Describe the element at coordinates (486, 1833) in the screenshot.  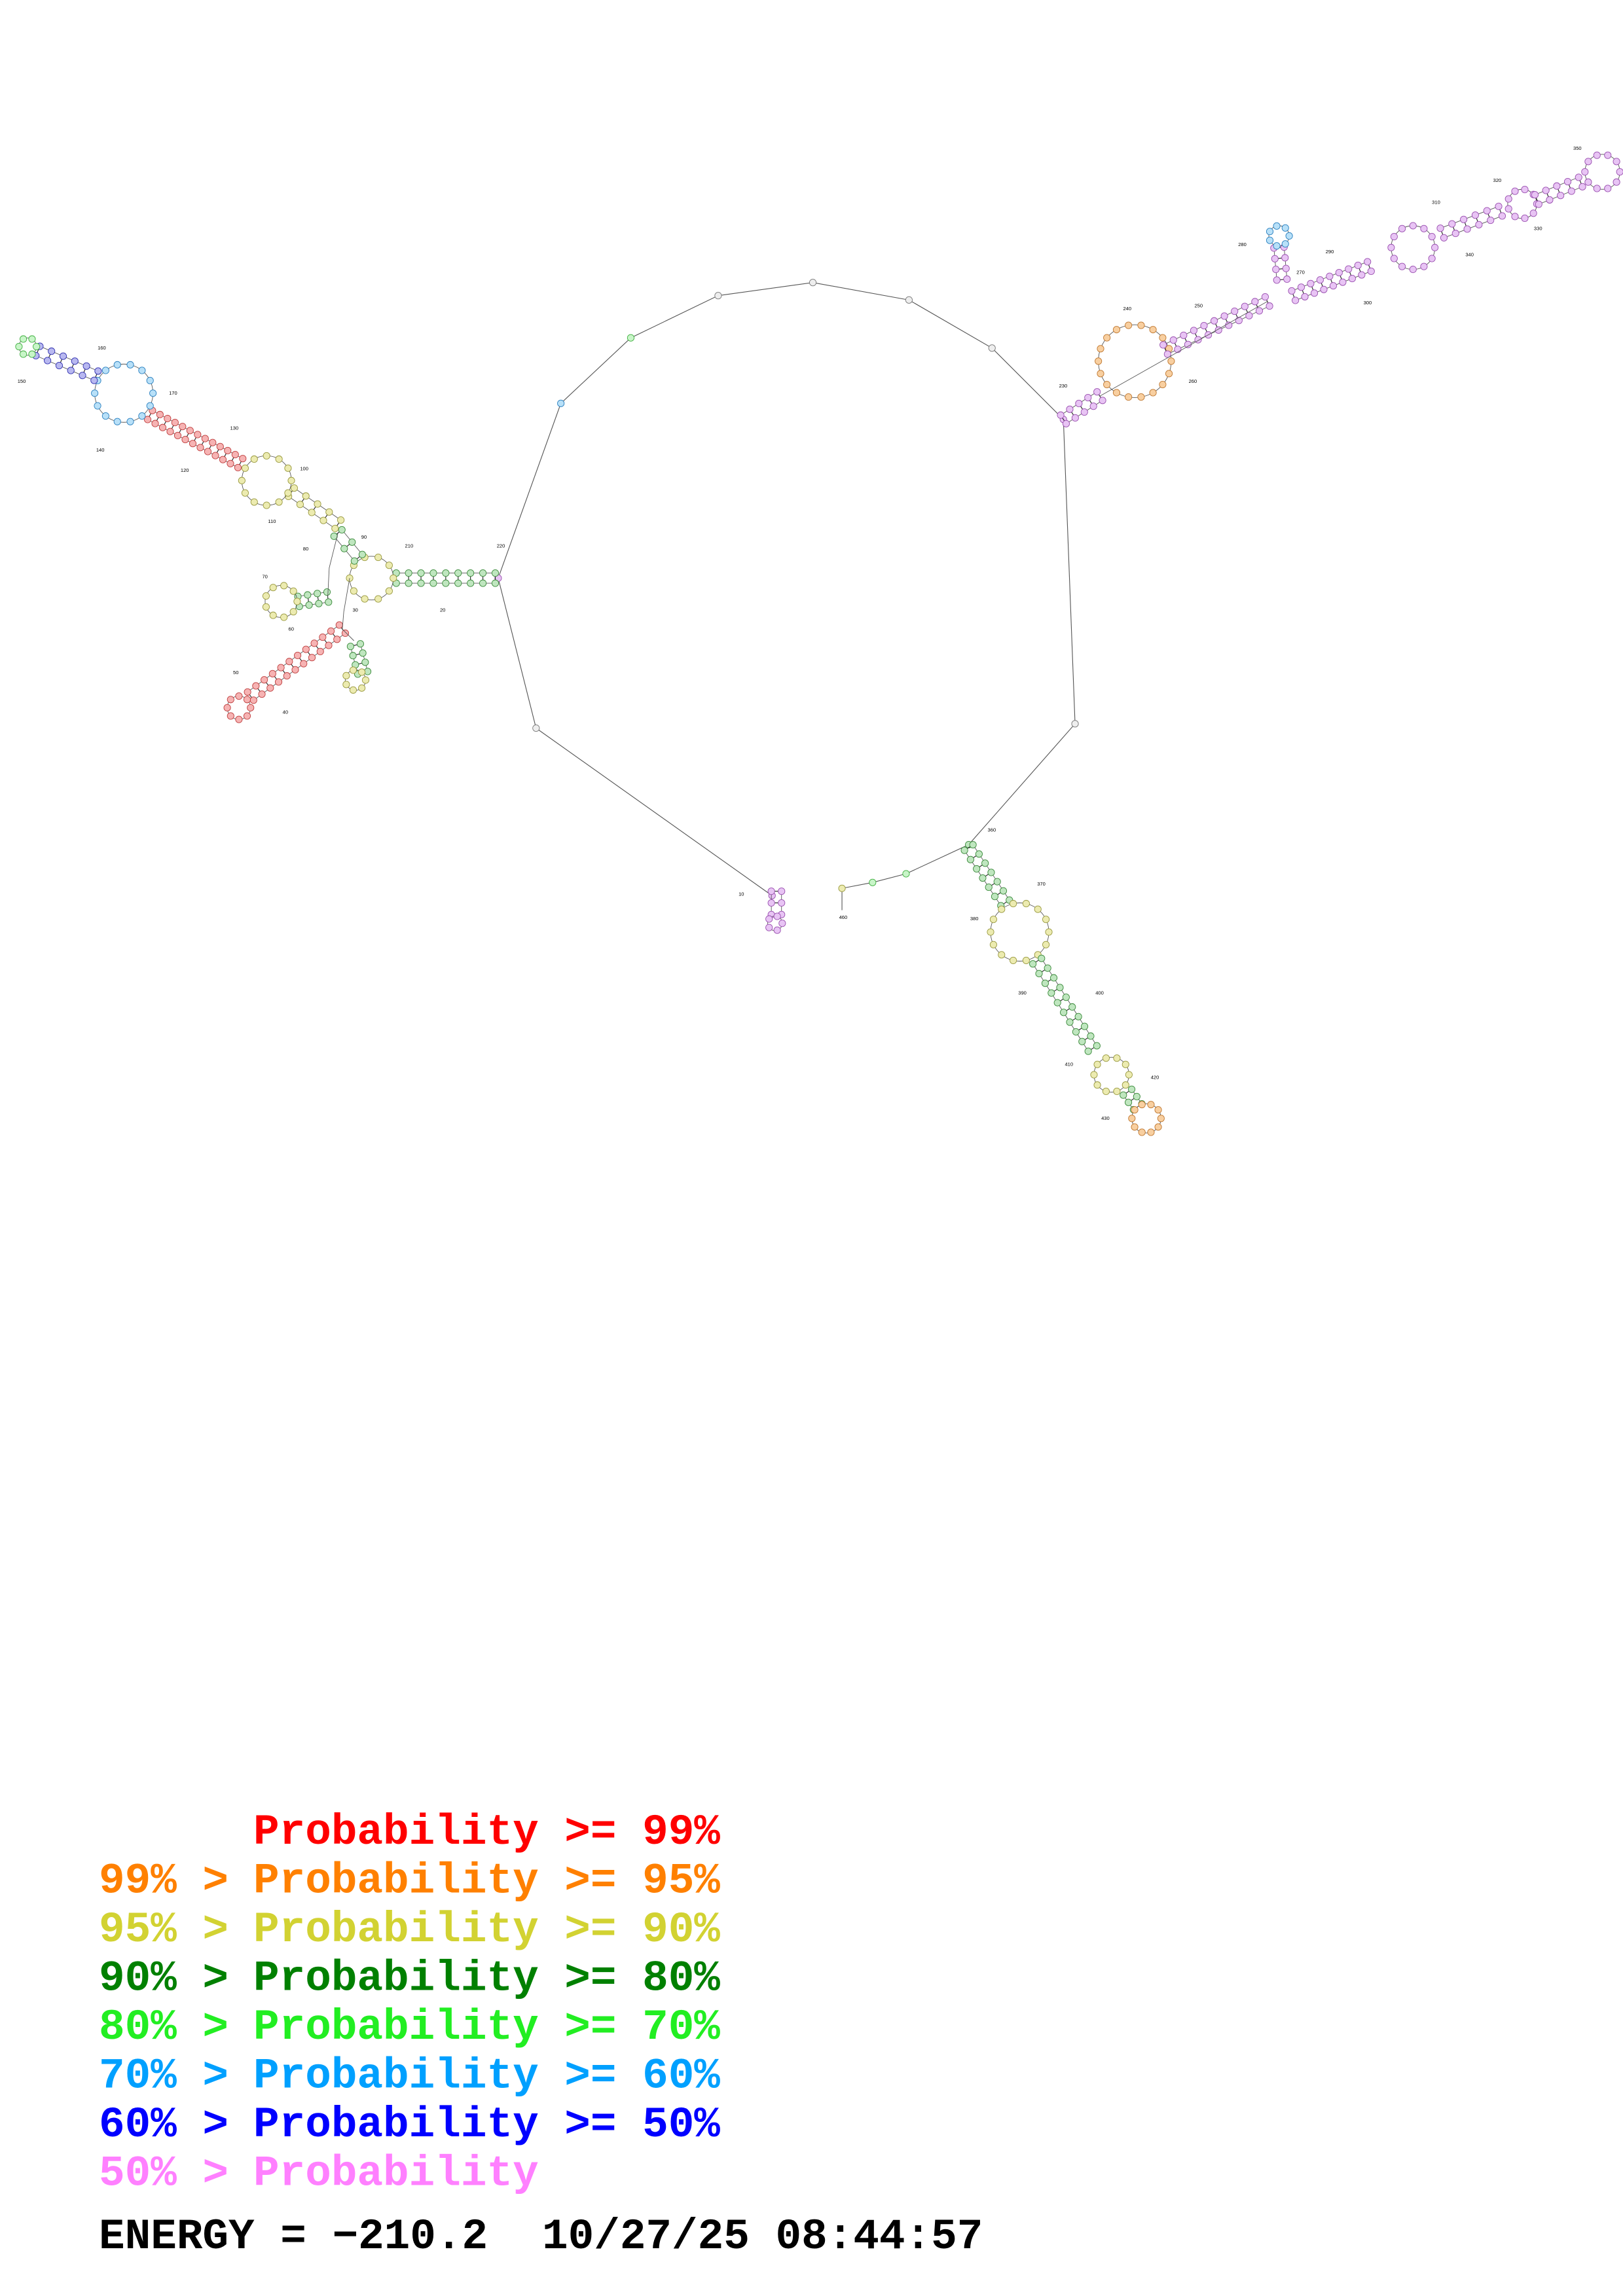
I see `legend-label: Probability >= 99%` at that location.